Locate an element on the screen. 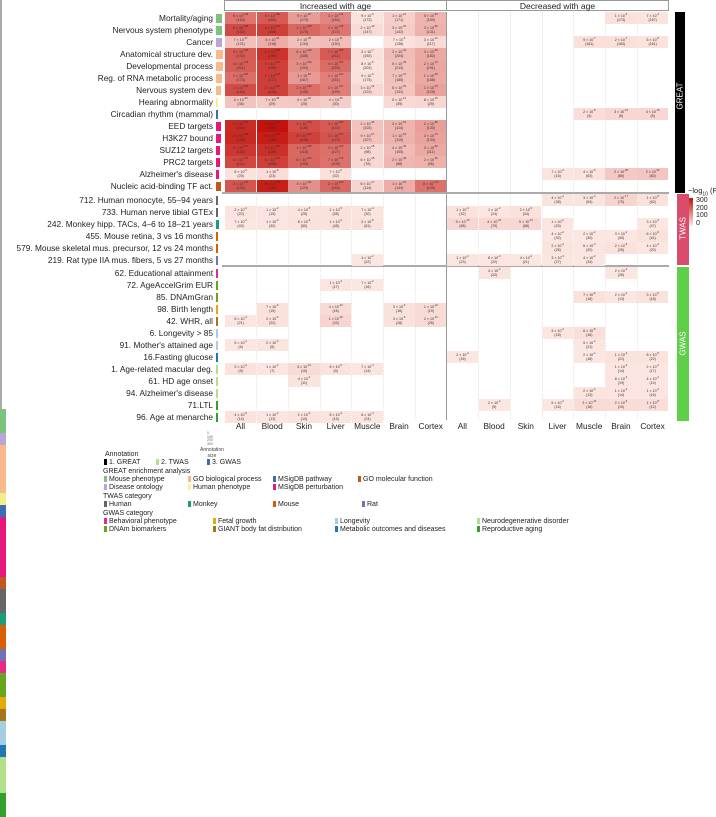 This screenshot has width=716, height=817. row-label: 16.Fasting glucose is located at coordinates (178, 357).